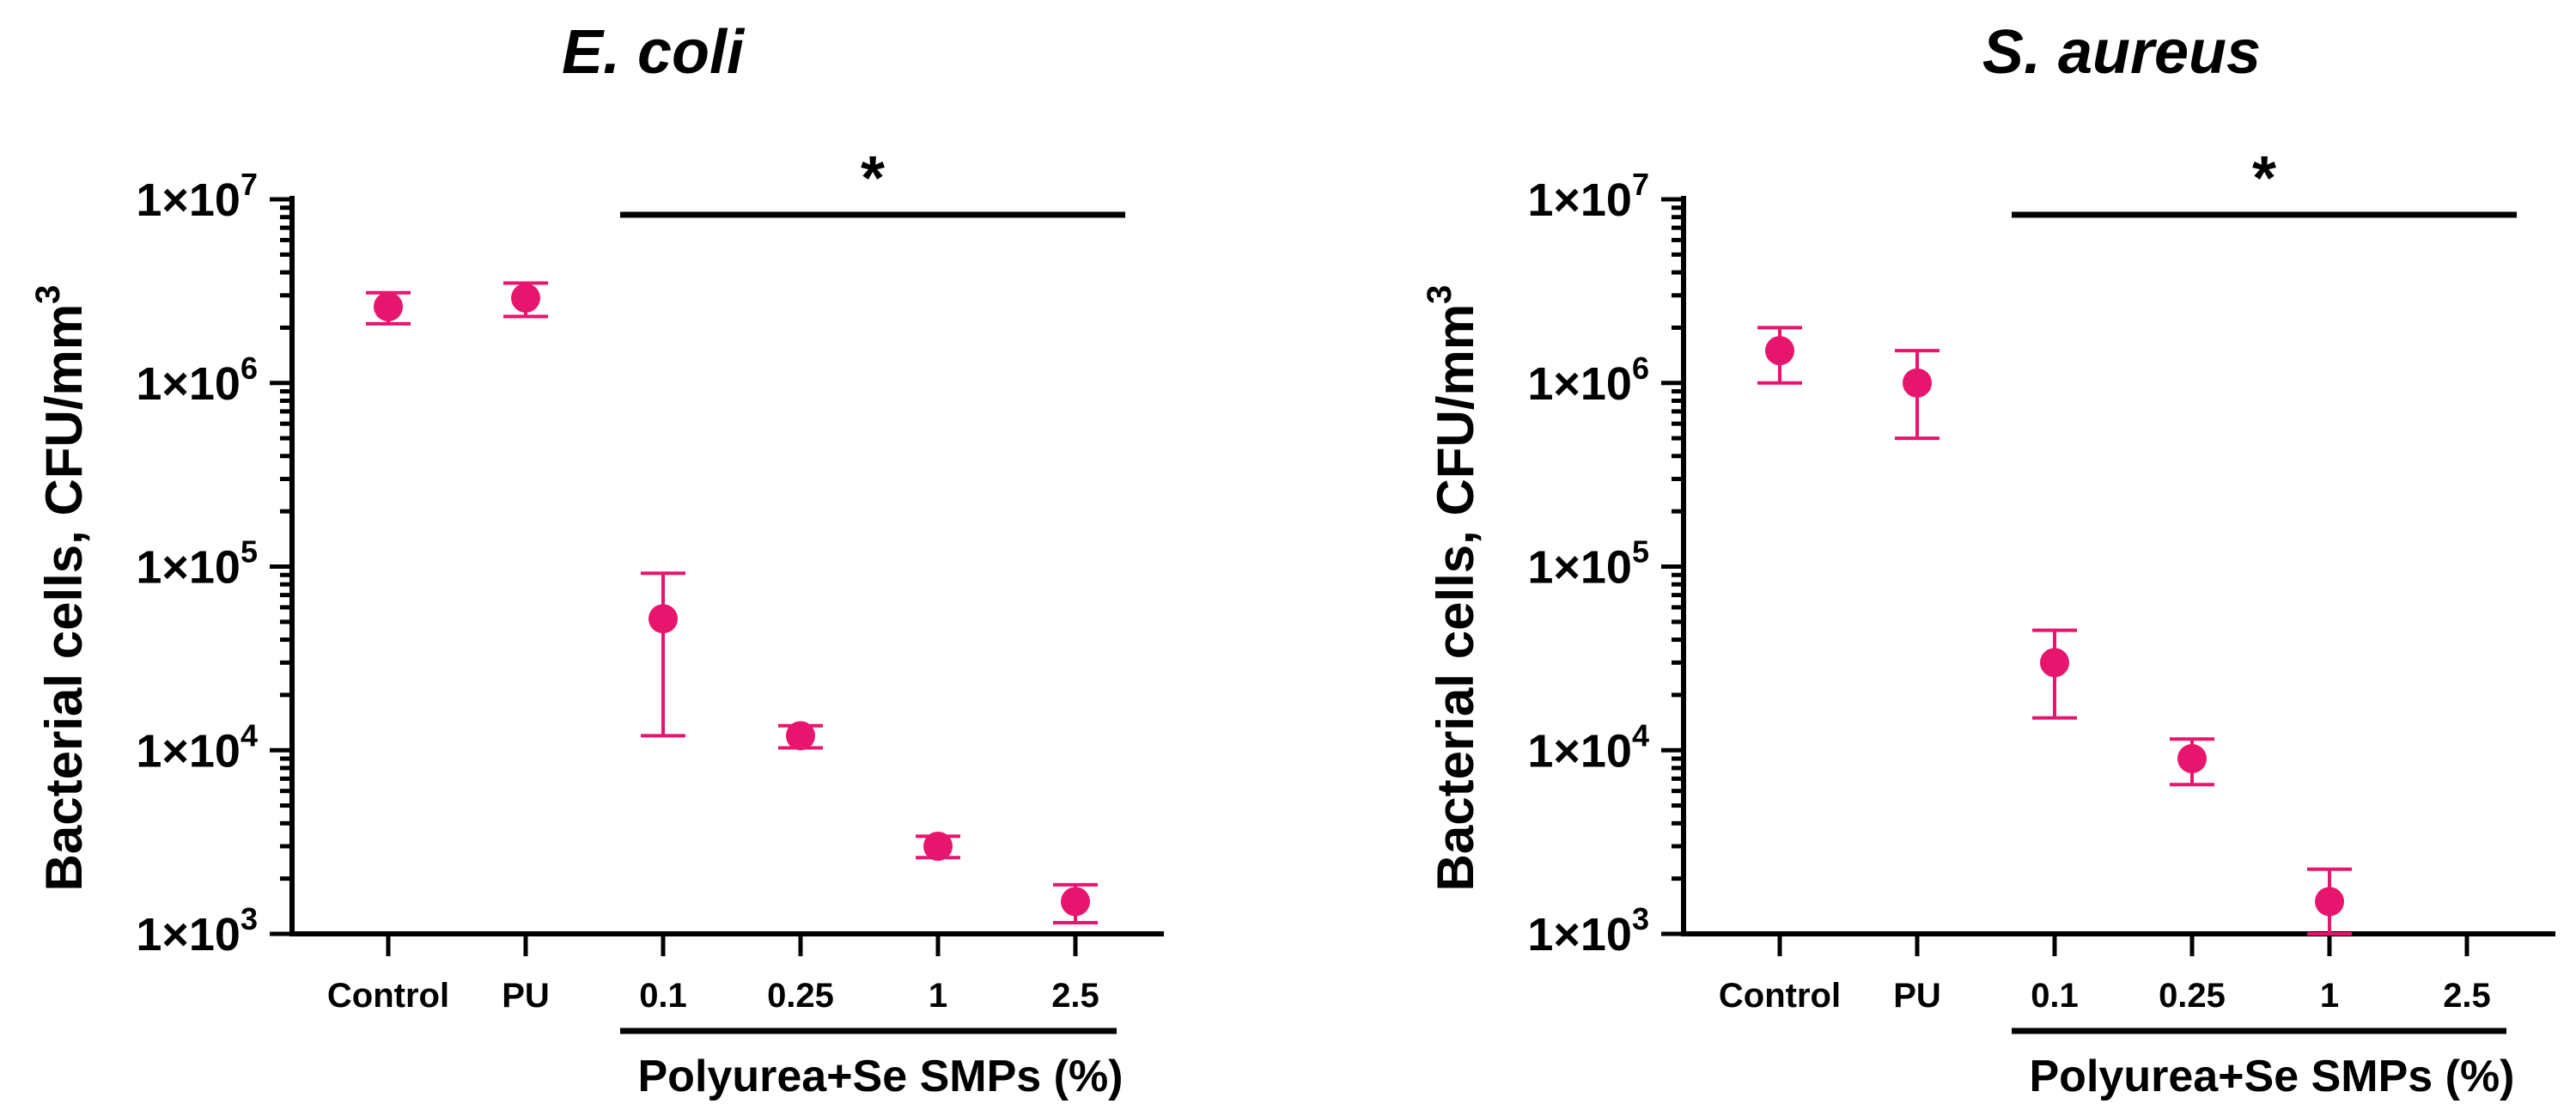  I want to click on chart-title: E. coli, so click(654, 52).